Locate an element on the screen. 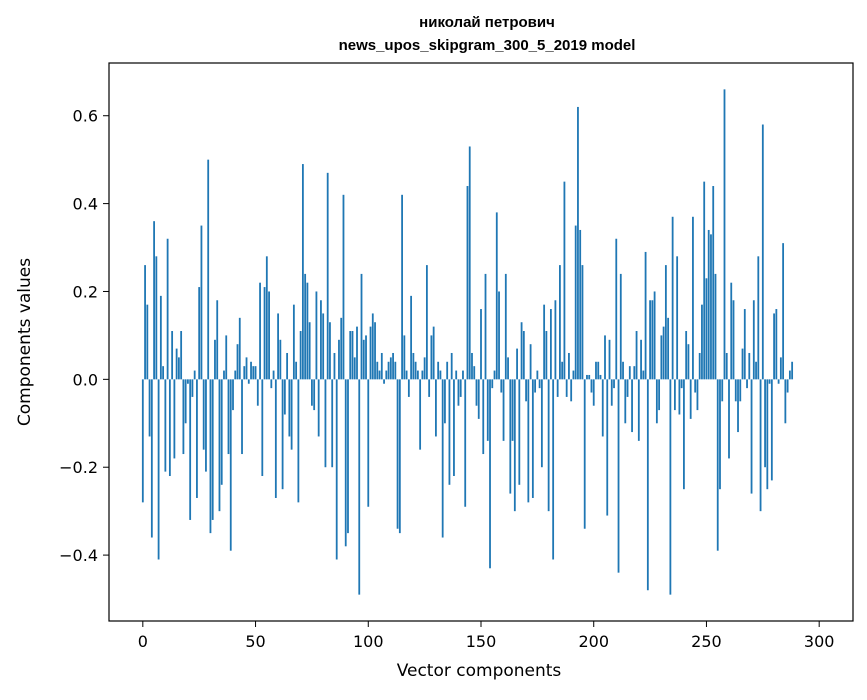 The height and width of the screenshot is (700, 867). x-tick-label: 250 is located at coordinates (706, 641).